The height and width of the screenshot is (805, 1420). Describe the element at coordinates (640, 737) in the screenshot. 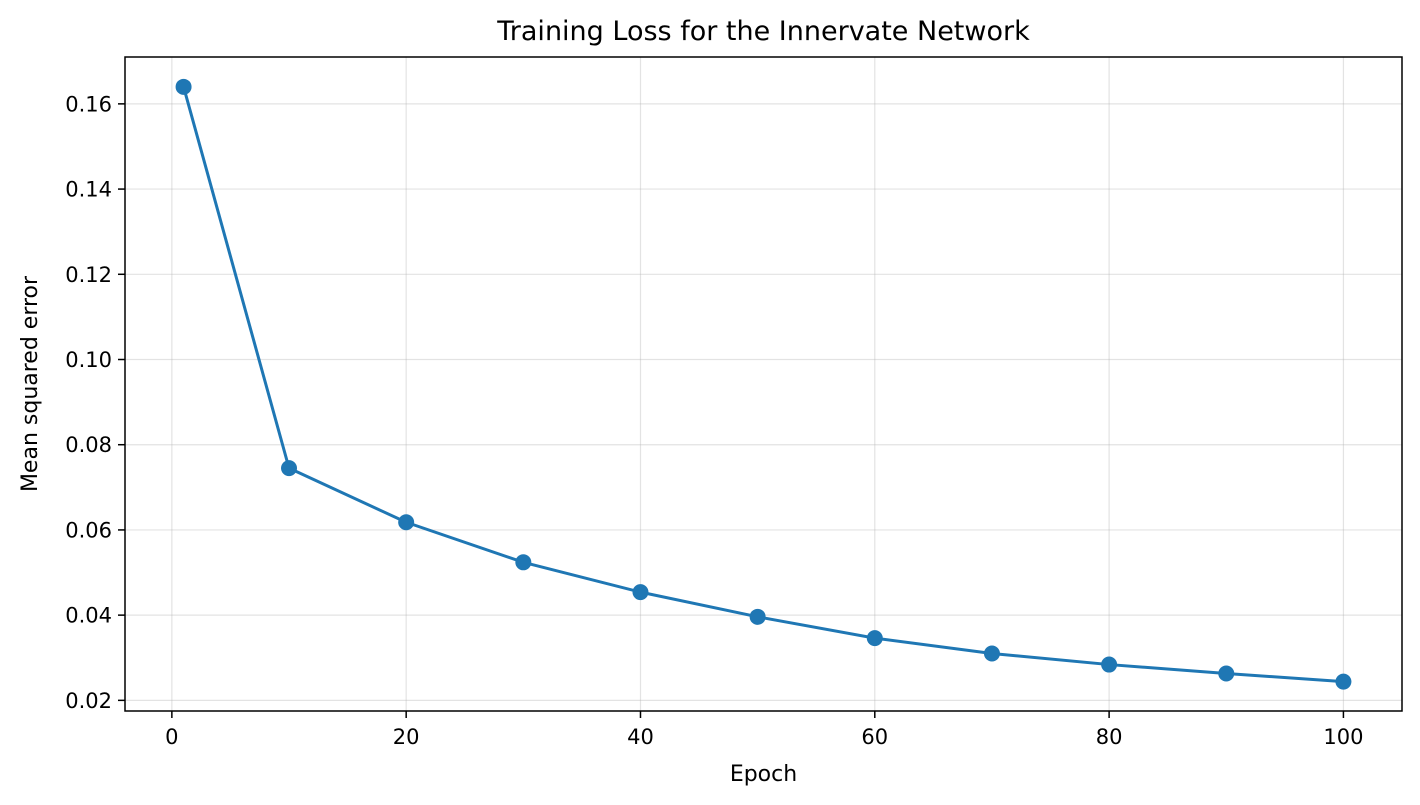

I see `x-tick-label: 40` at that location.